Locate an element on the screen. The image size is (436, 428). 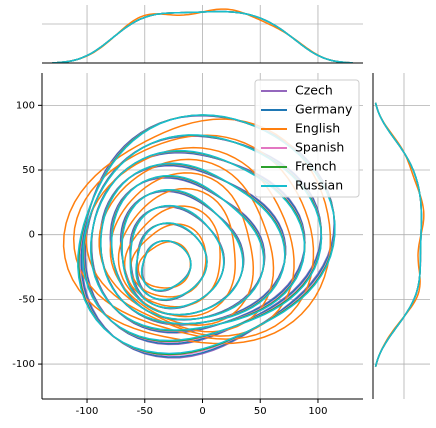
x-tick-label: -100 is located at coordinates (87, 411).